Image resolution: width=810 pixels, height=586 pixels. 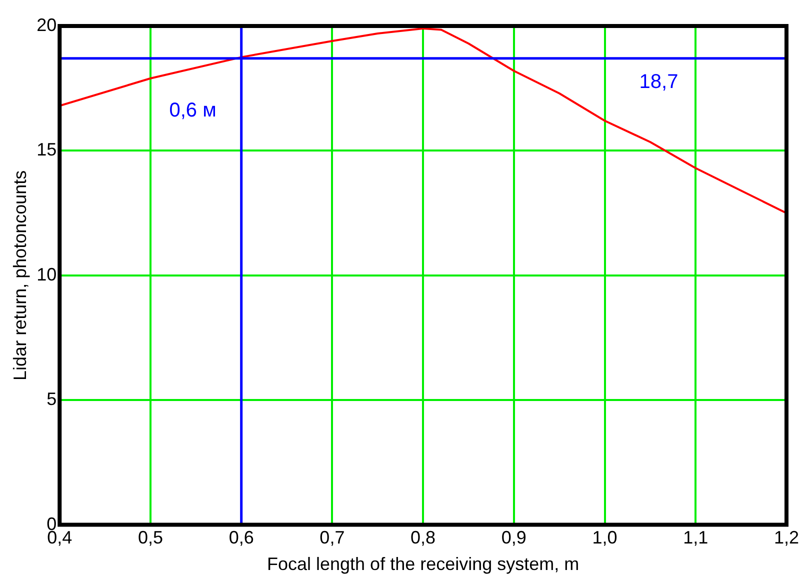 I want to click on x-tick-label: 1,0, so click(x=605, y=538).